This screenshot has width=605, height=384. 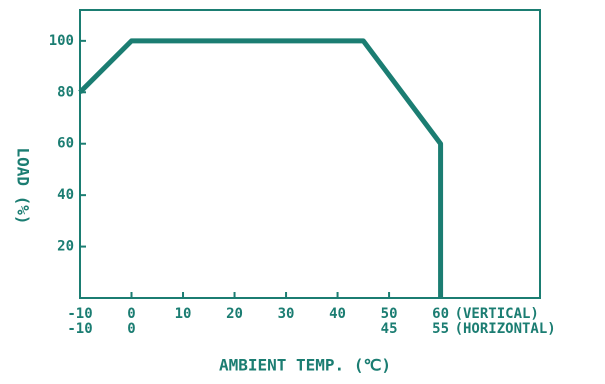 I want to click on y-tick-label: 40, so click(x=65, y=195).